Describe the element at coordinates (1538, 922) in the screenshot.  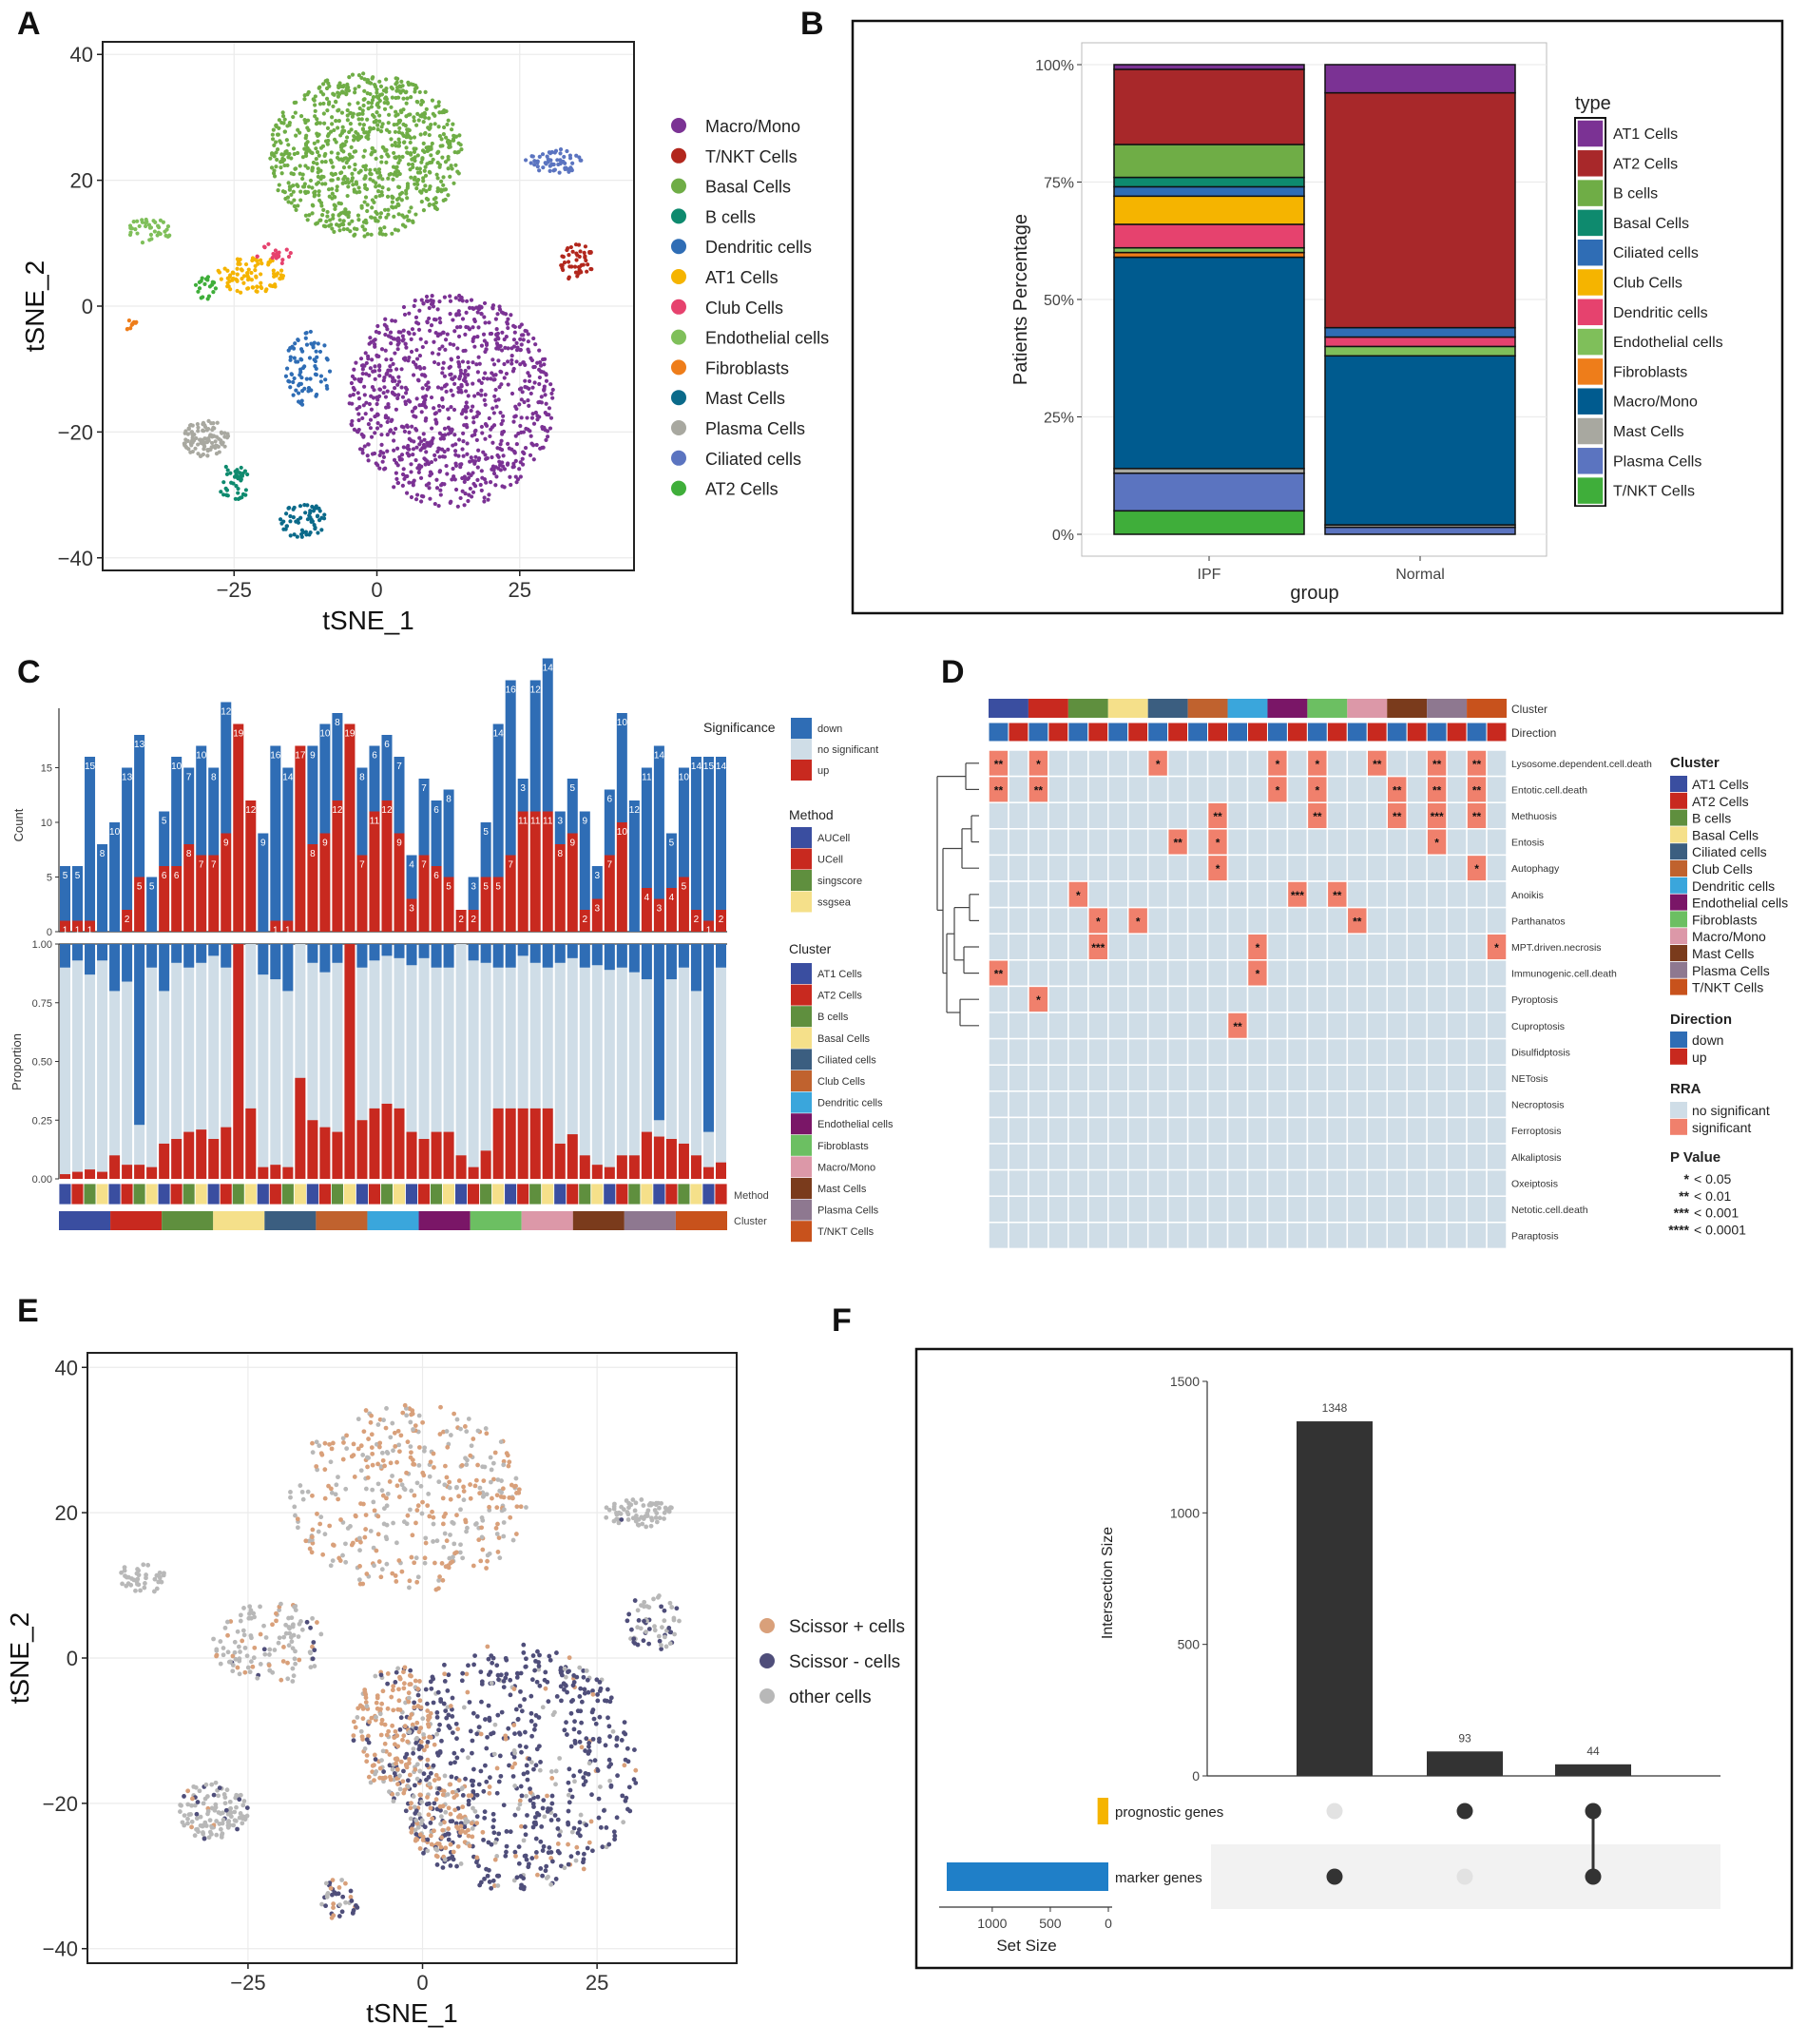
I see `heatmap-row-label: Parthanatos` at that location.